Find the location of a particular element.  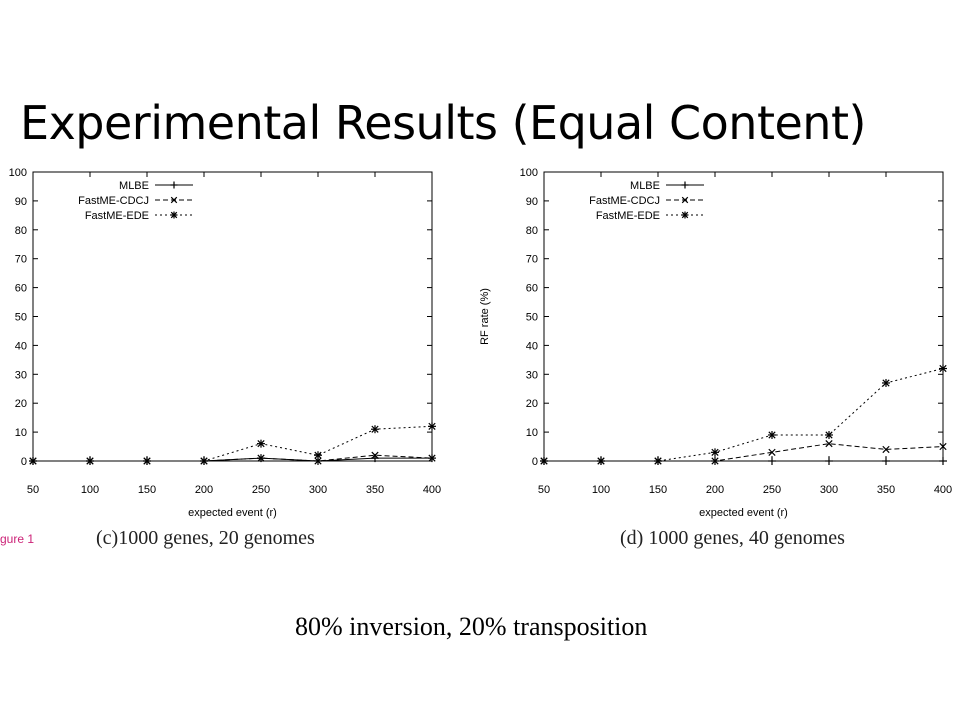

chart-caption-c: (c)1000 genes, 20 genomes is located at coordinates (205, 538).